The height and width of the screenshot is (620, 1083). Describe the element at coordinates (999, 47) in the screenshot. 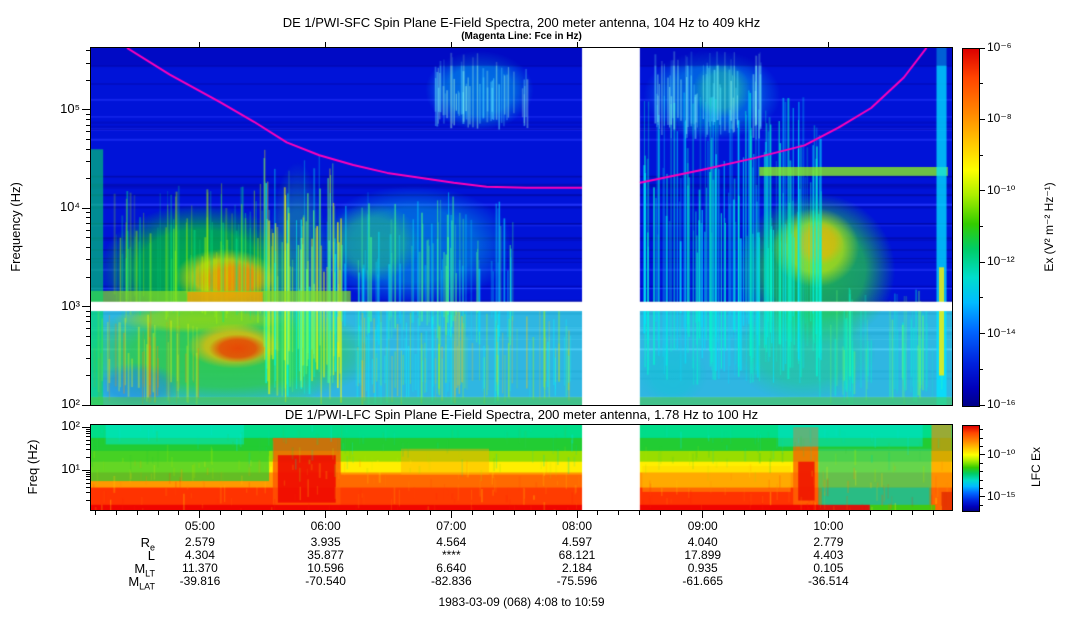

I see `sfc-colorbar-tick-label: 10⁻⁶` at that location.